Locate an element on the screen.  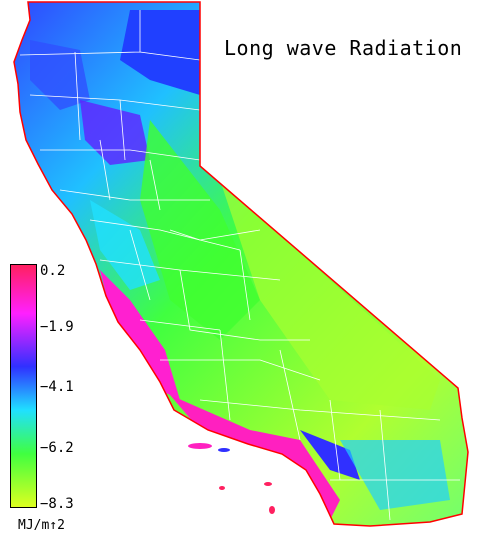
legend-tick-min: −8.3 is located at coordinates (57, 504).